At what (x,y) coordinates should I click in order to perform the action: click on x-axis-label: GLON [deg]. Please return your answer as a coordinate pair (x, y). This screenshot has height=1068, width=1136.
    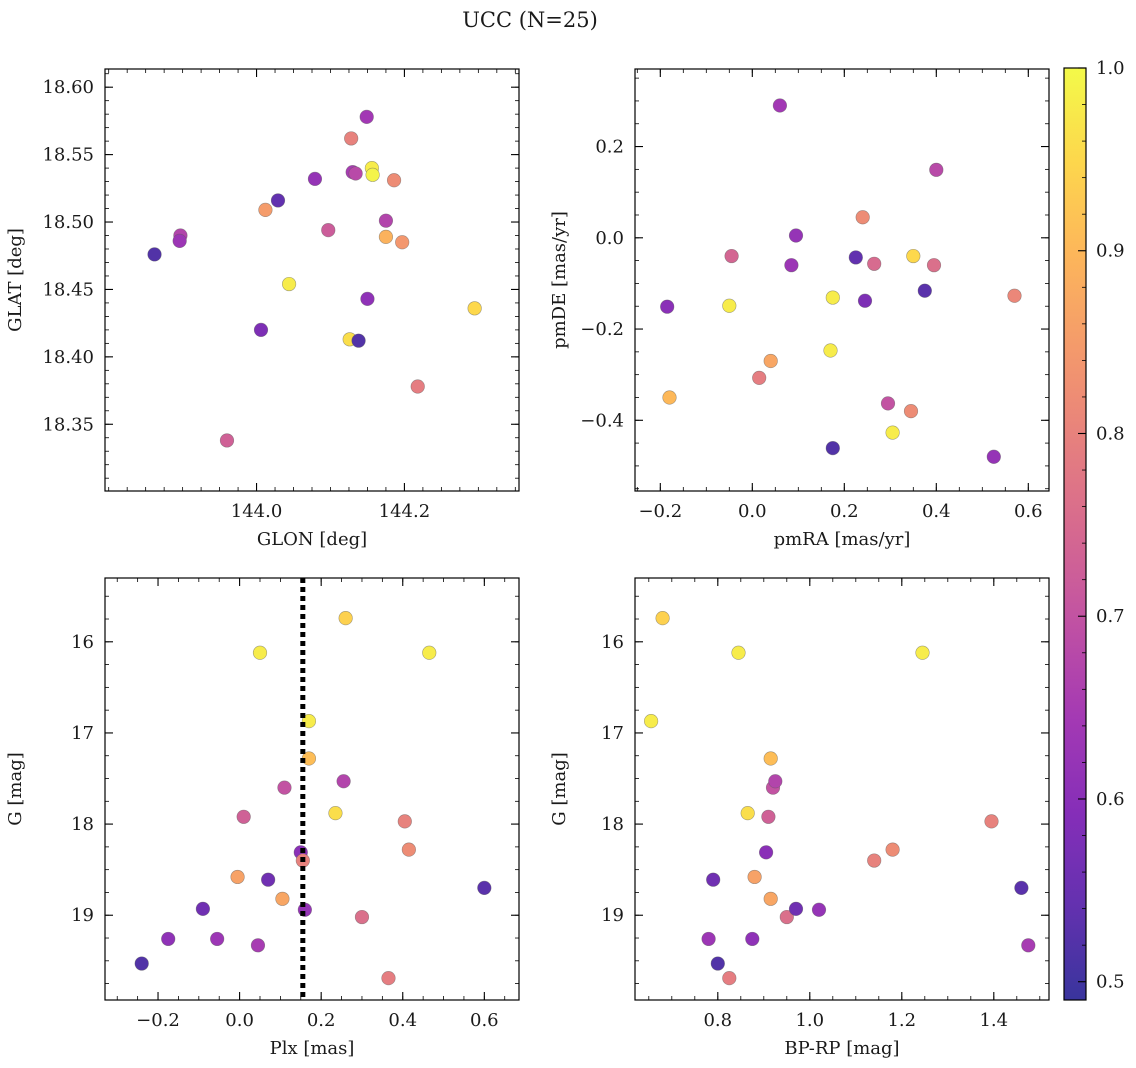
    Looking at the image, I should click on (312, 539).